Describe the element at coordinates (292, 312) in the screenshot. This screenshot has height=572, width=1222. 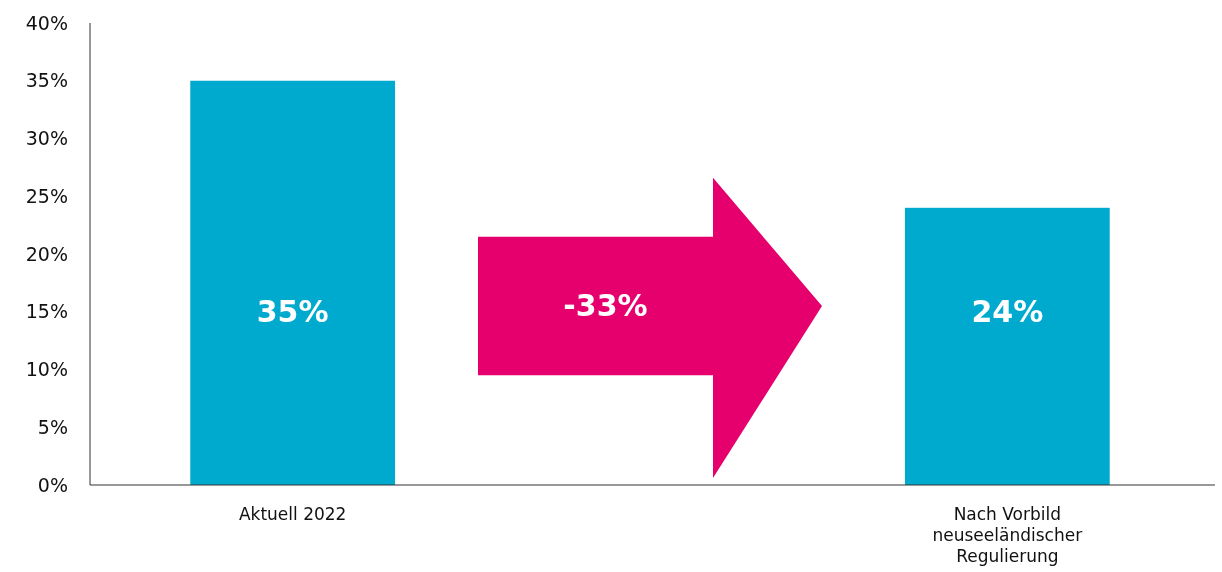
I see `data-label: 35%` at that location.